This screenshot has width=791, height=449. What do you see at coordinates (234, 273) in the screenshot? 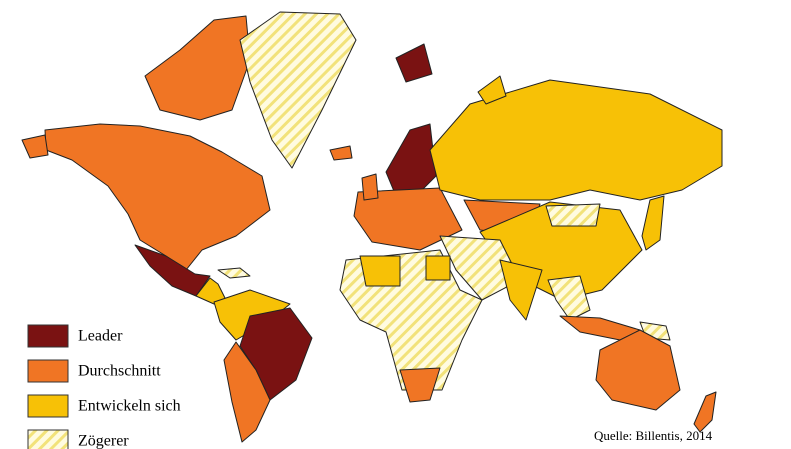
I see `caribbean` at bounding box center [234, 273].